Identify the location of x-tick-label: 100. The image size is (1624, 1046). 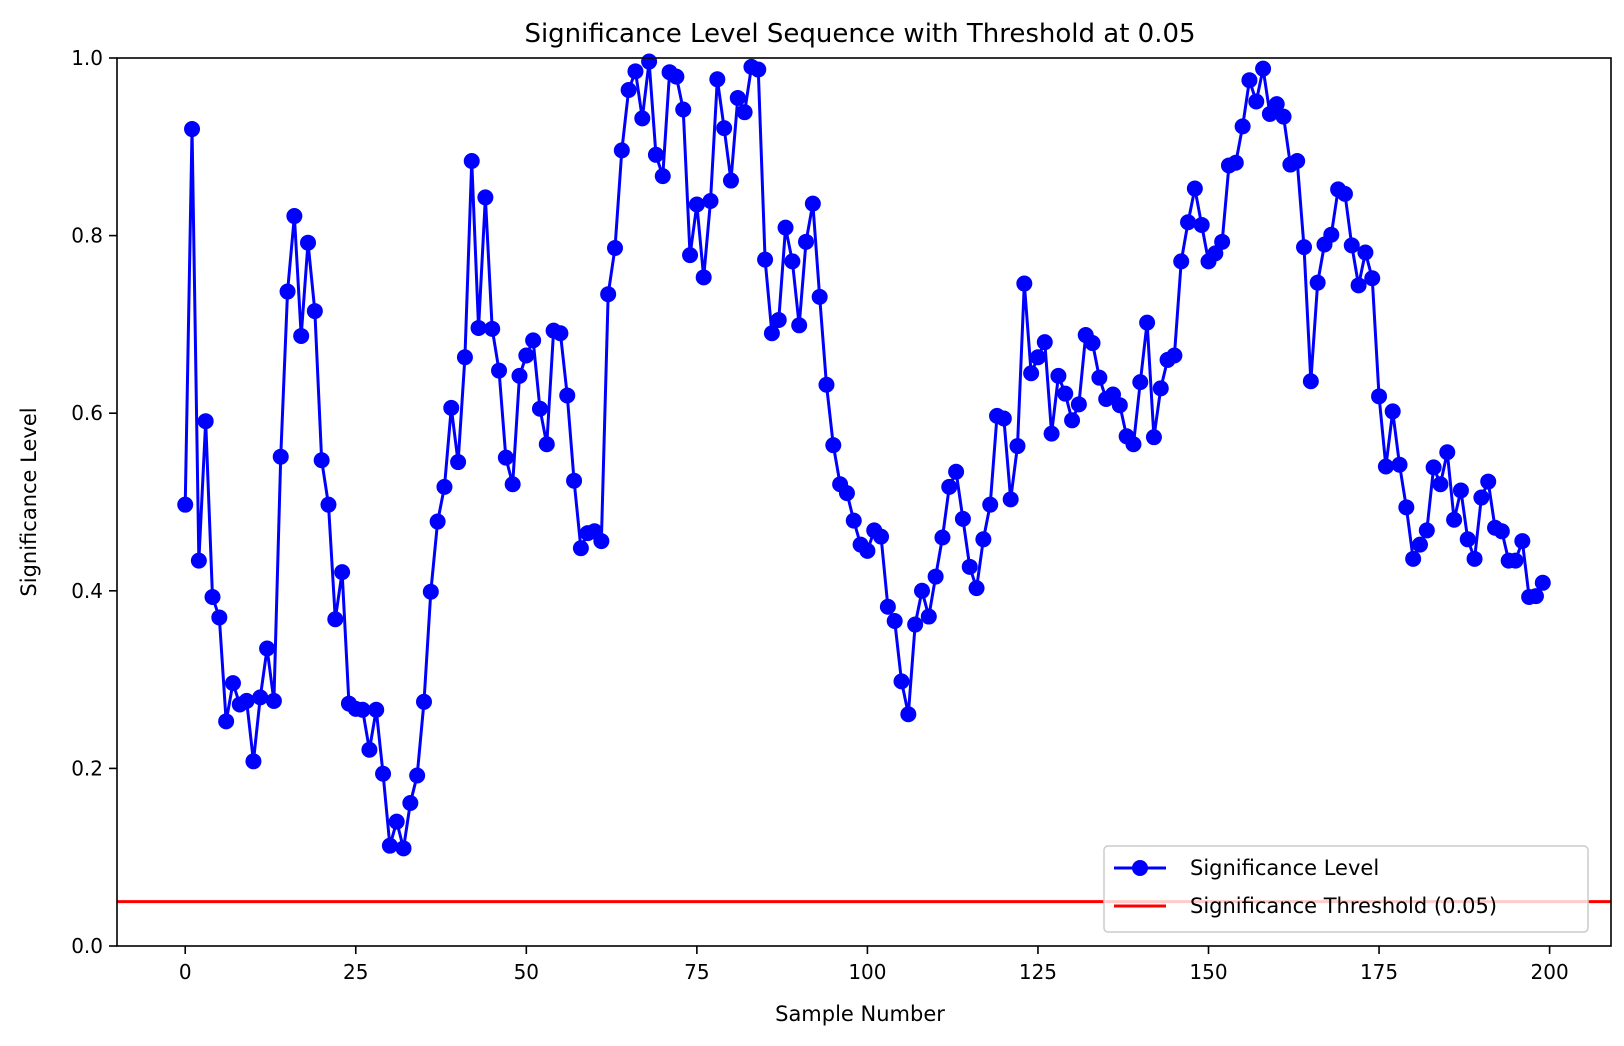
(867, 972).